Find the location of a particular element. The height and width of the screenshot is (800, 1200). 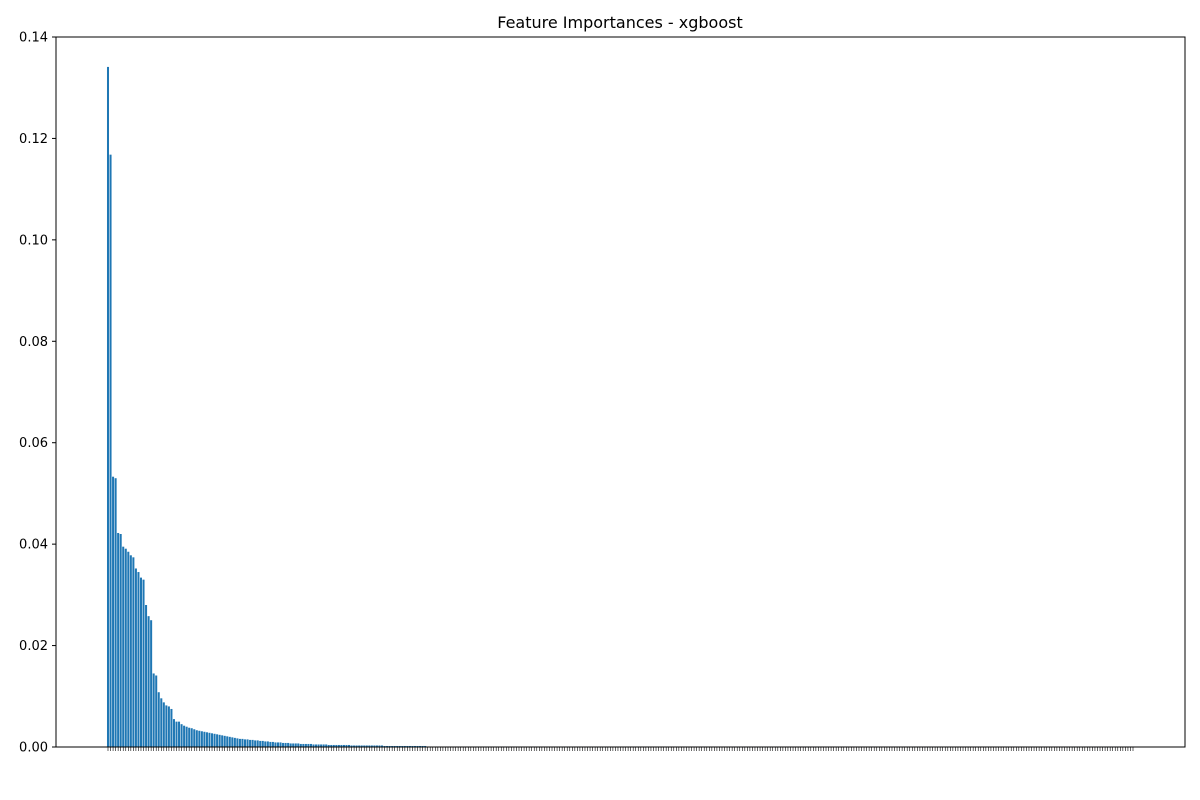

y-tick-label: 0.10 is located at coordinates (33, 240).